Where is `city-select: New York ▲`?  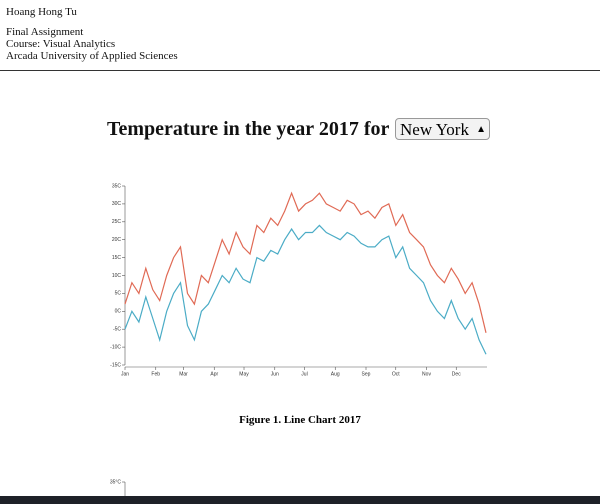 city-select: New York ▲ is located at coordinates (442, 129).